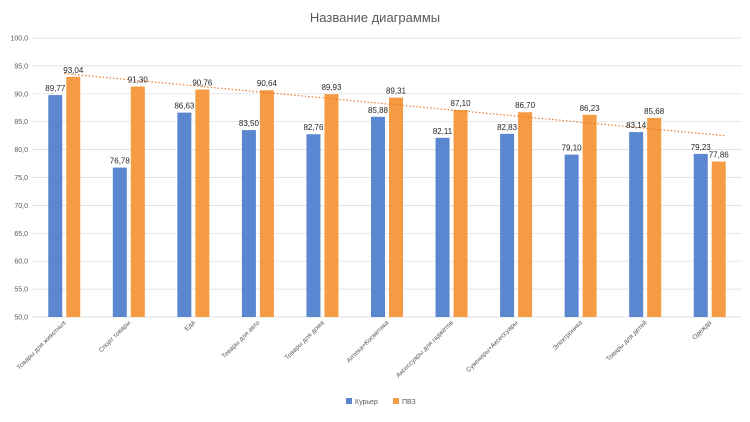  Describe the element at coordinates (381, 402) in the screenshot. I see `legend: Курьер ПВЗ` at that location.